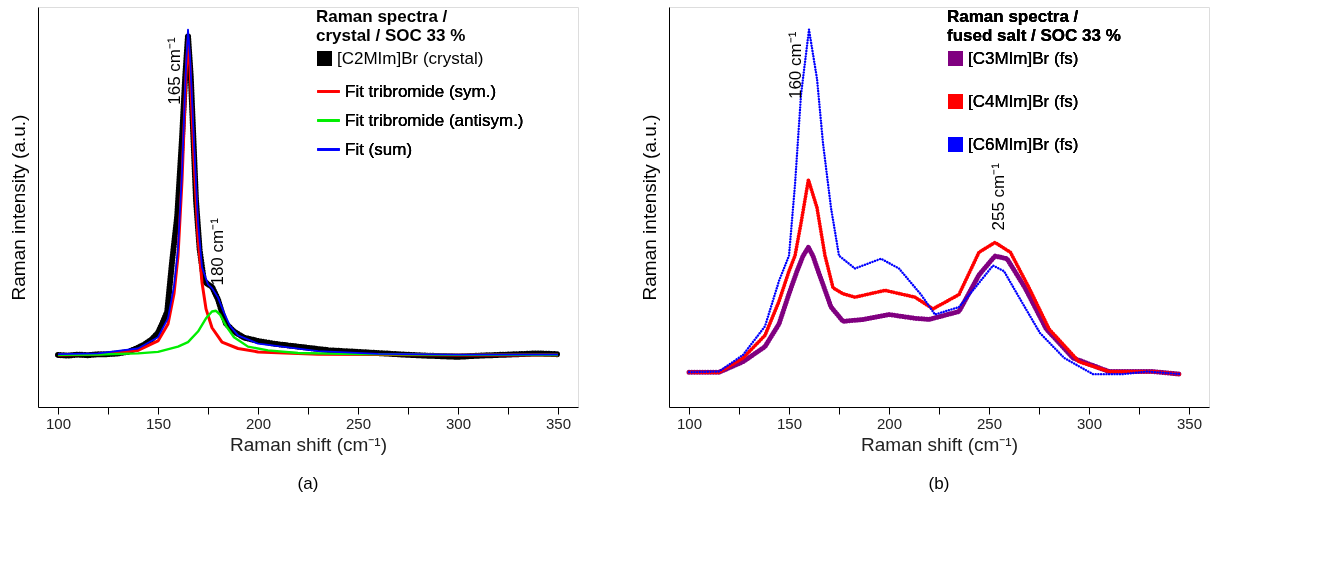  I want to click on legend-label: Fit (sum), so click(379, 149).